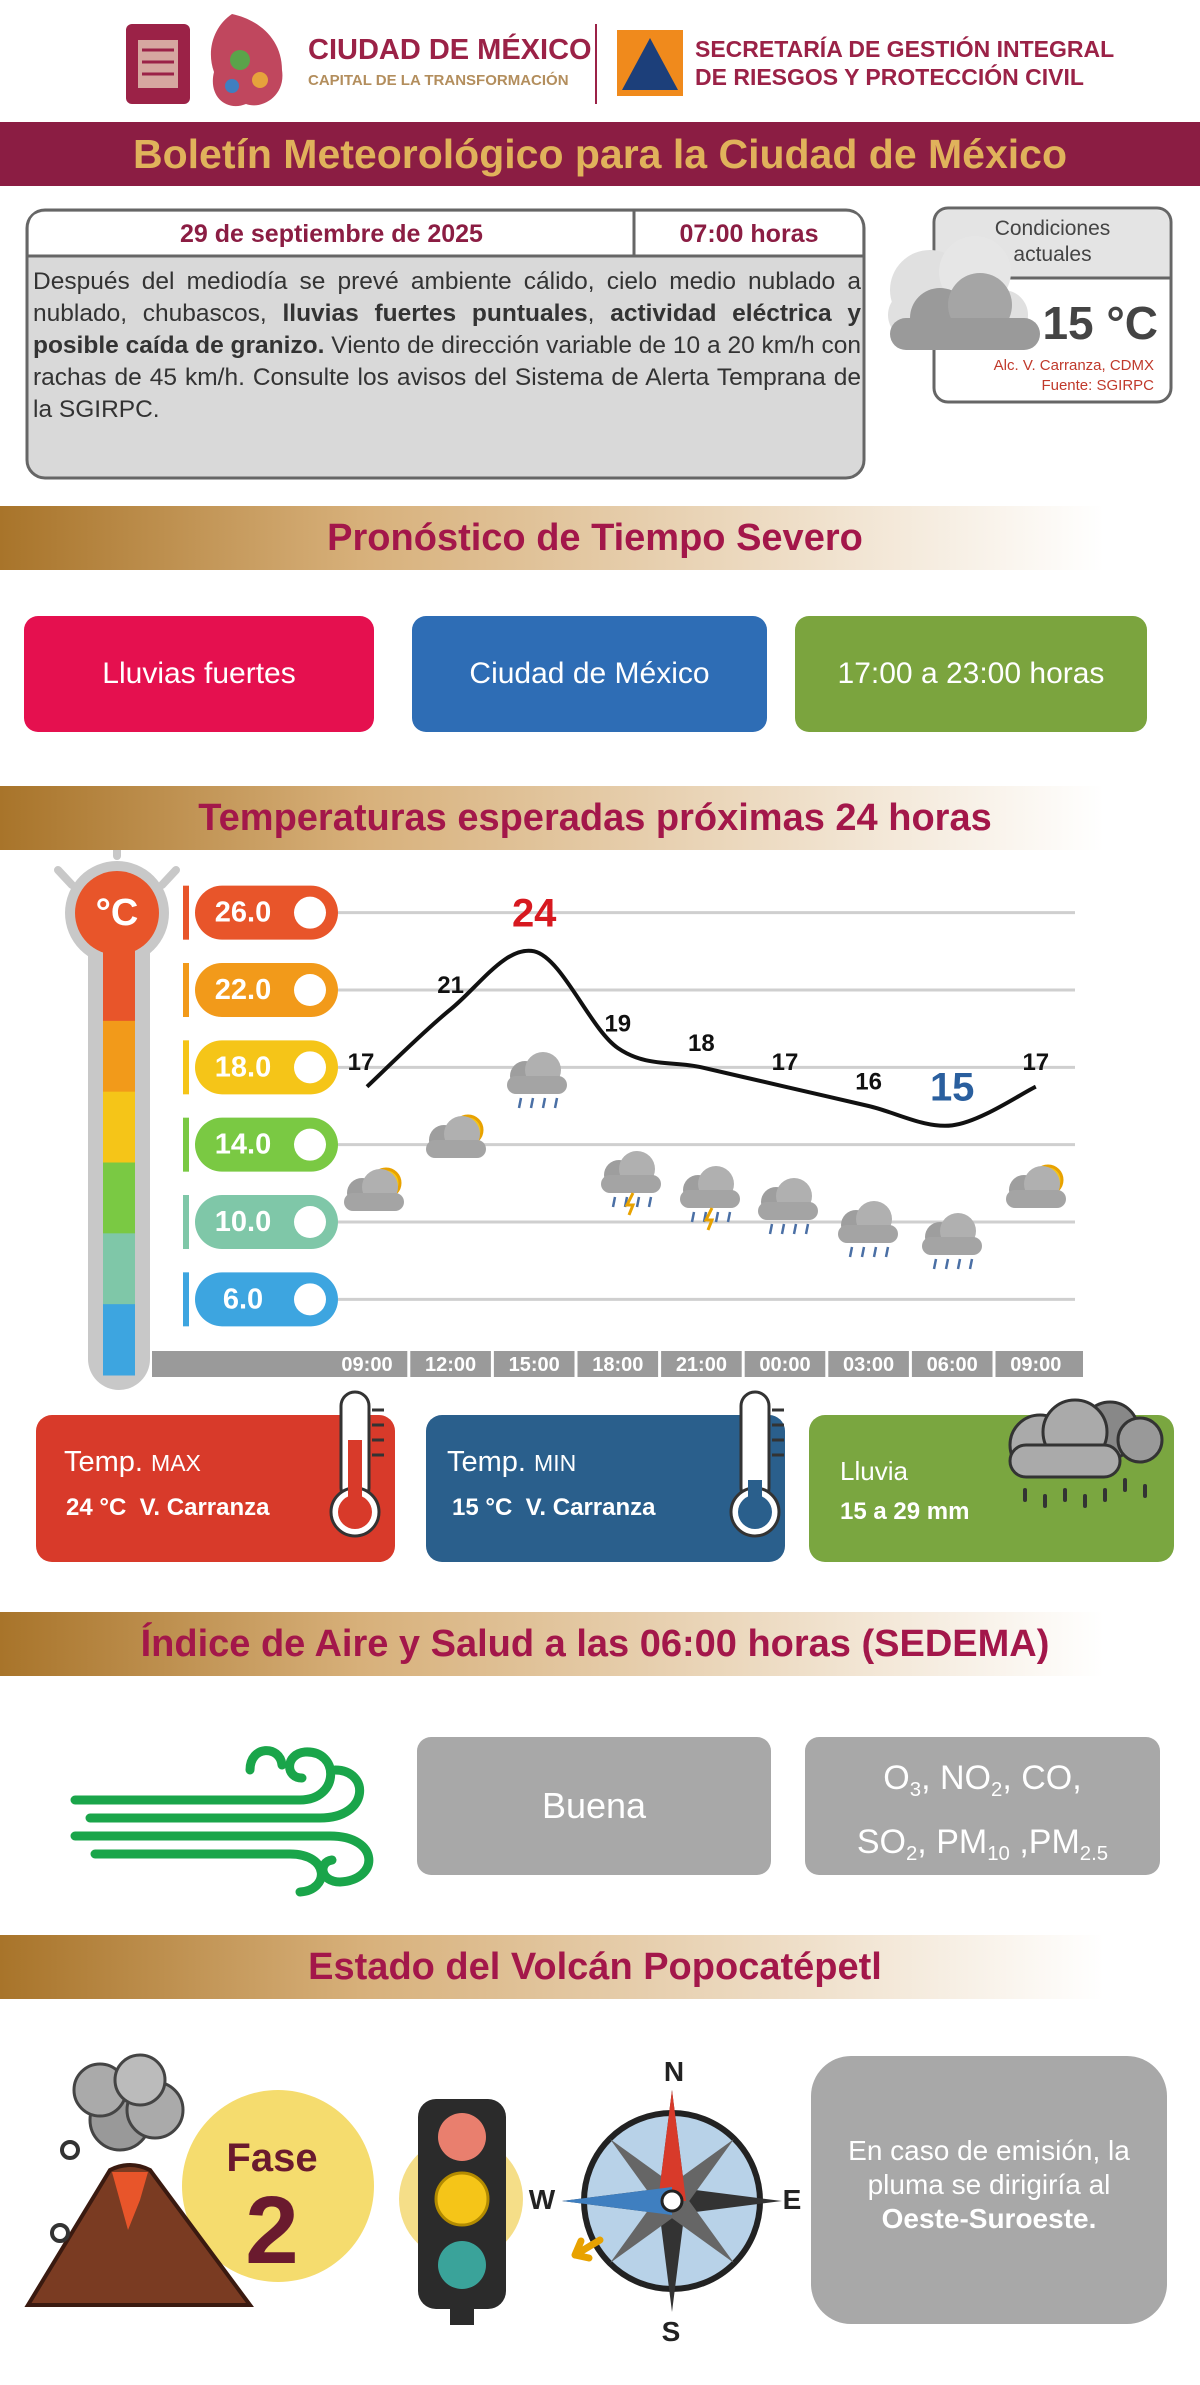  What do you see at coordinates (868, 1365) in the screenshot?
I see `x-tick-label: 03:00` at bounding box center [868, 1365].